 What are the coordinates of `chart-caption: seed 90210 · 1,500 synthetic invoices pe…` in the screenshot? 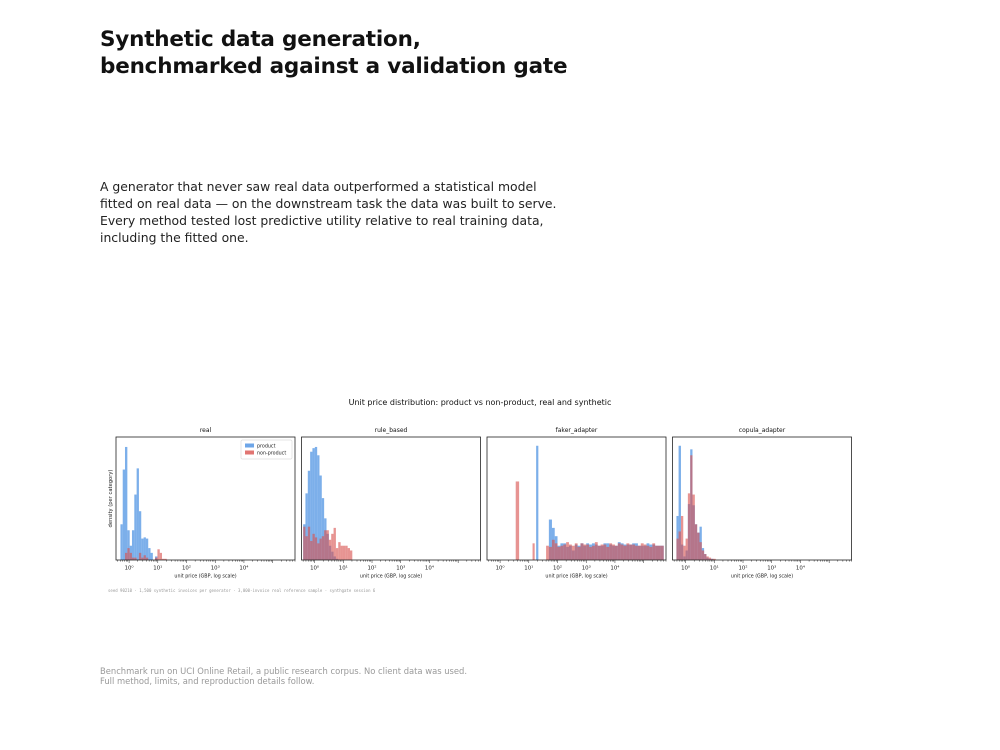 It's located at (242, 590).